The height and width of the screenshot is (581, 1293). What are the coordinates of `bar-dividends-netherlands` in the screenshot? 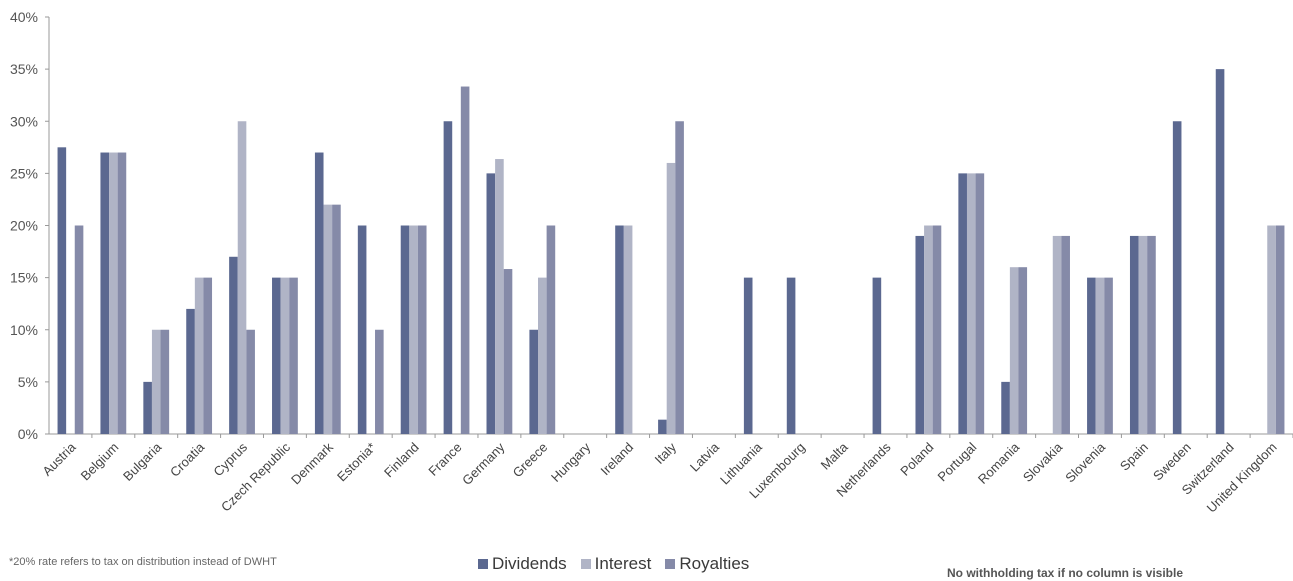 It's located at (877, 355).